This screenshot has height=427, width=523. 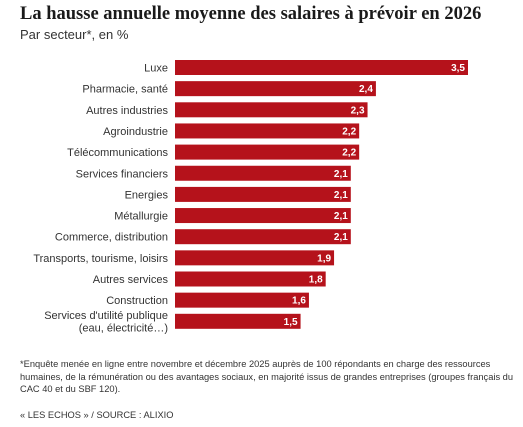 What do you see at coordinates (123, 329) in the screenshot?
I see `category-label-line: (eau, électricité…)` at bounding box center [123, 329].